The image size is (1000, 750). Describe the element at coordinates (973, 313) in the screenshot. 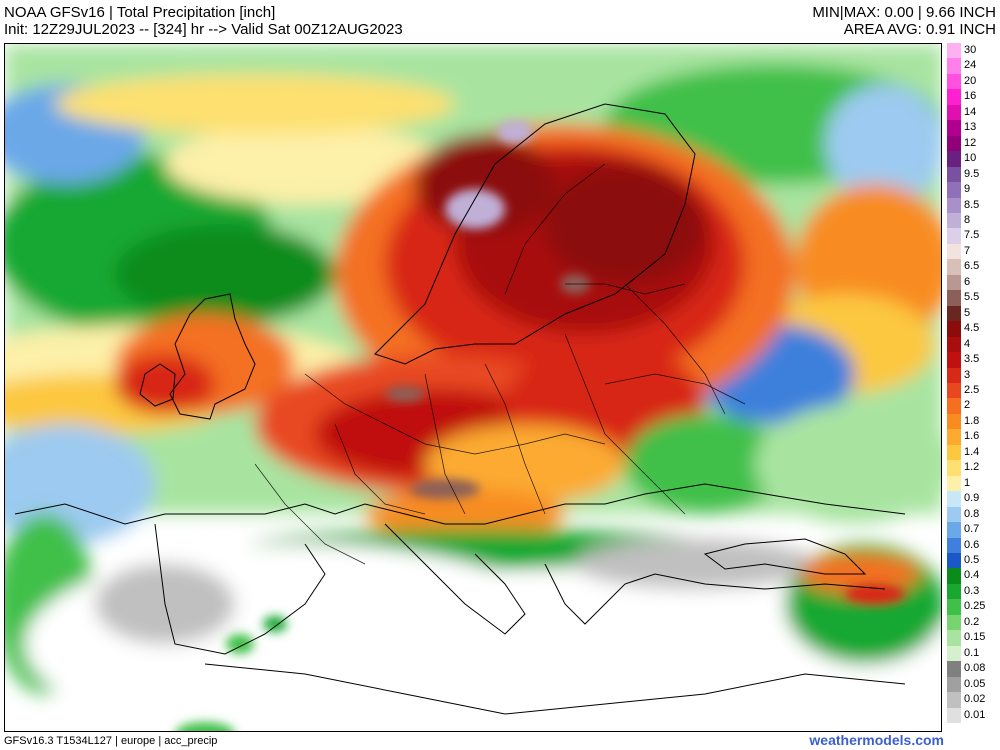

I see `legend-entry: 5` at that location.